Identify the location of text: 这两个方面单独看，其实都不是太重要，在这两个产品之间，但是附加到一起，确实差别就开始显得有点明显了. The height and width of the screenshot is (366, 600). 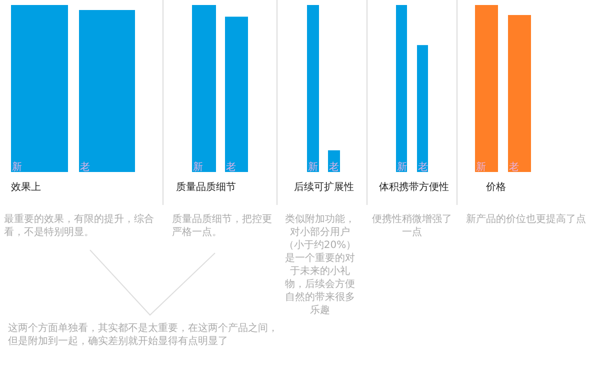
(143, 335).